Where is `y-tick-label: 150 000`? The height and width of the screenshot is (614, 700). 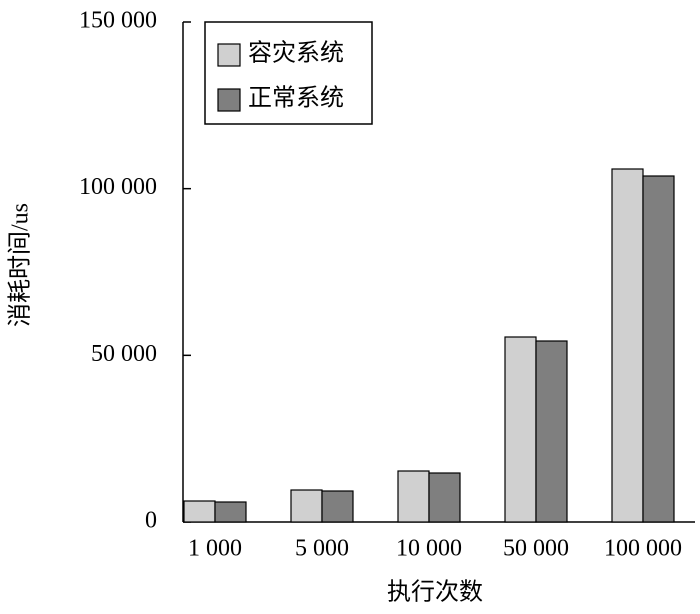 y-tick-label: 150 000 is located at coordinates (118, 21).